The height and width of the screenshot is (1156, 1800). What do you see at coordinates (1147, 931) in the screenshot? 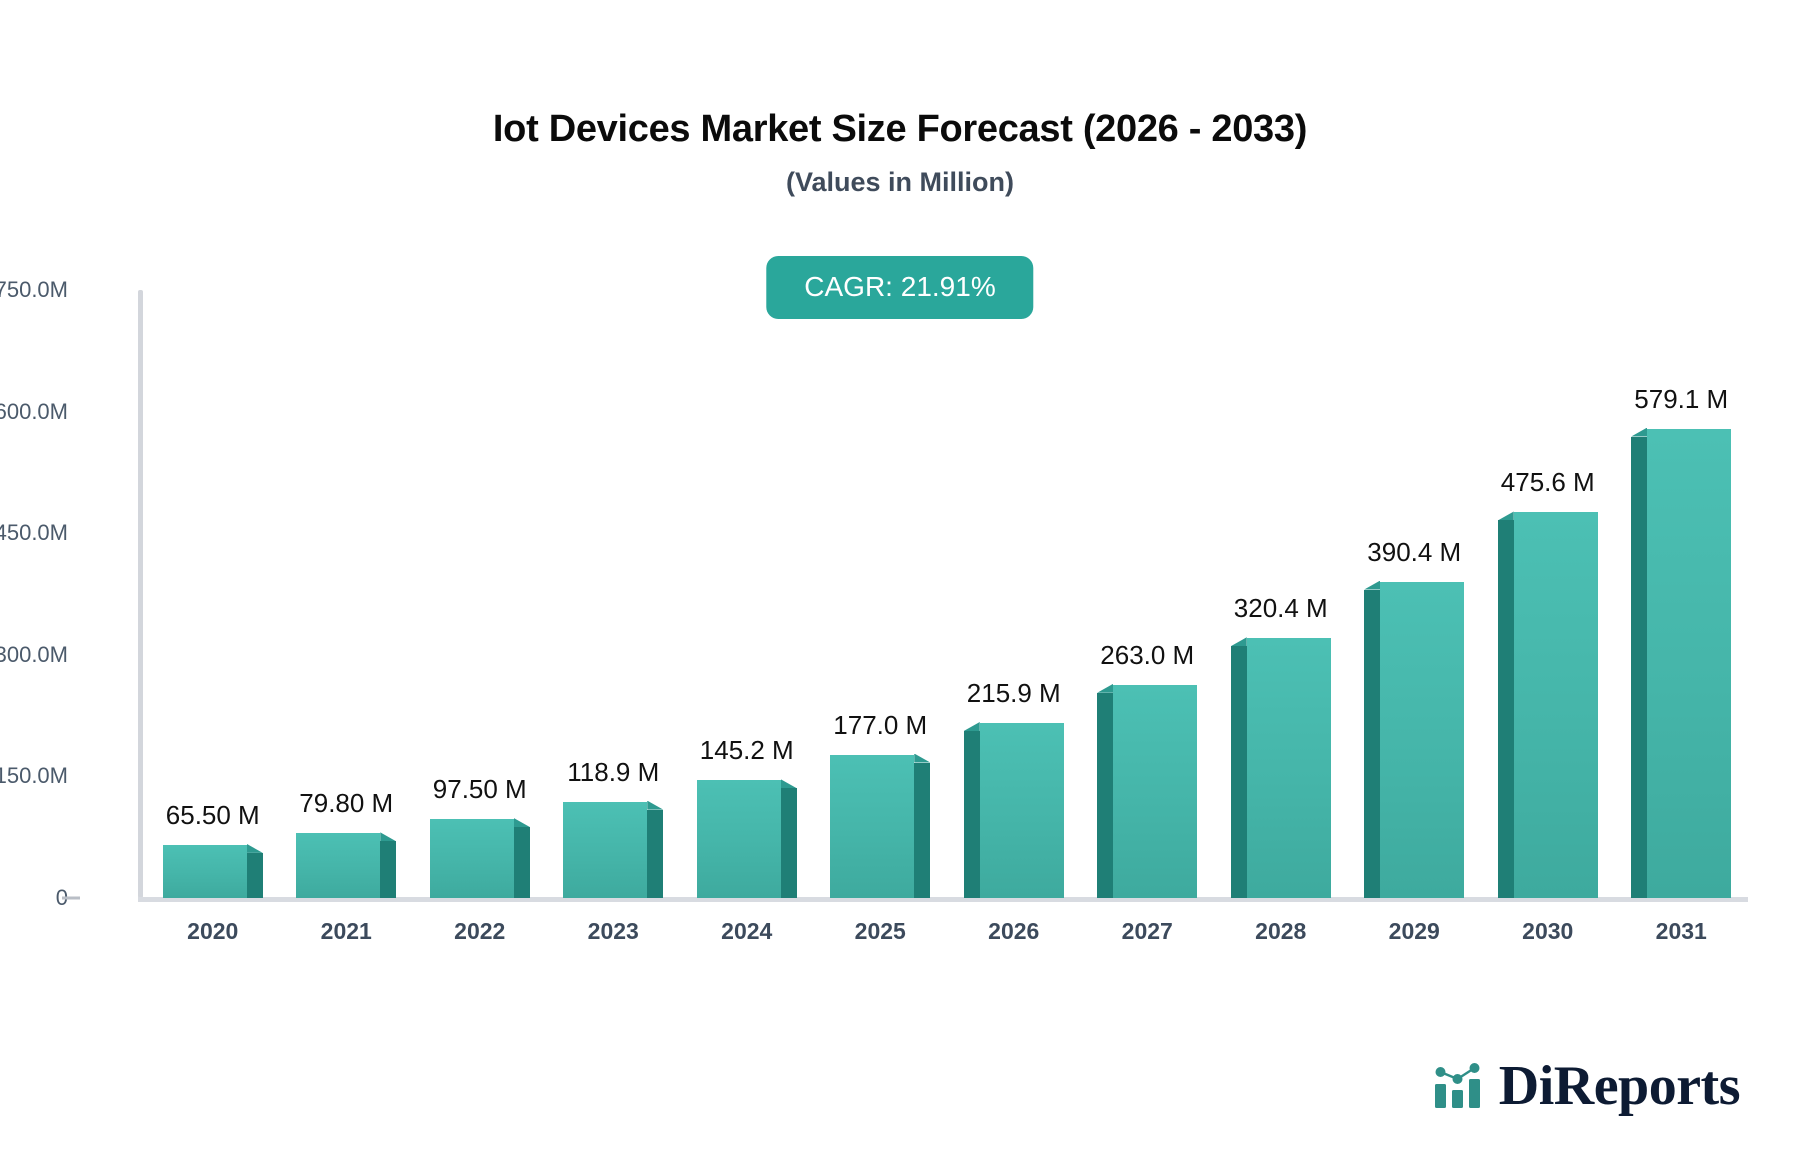
I see `x-axis-label: 2027` at bounding box center [1147, 931].